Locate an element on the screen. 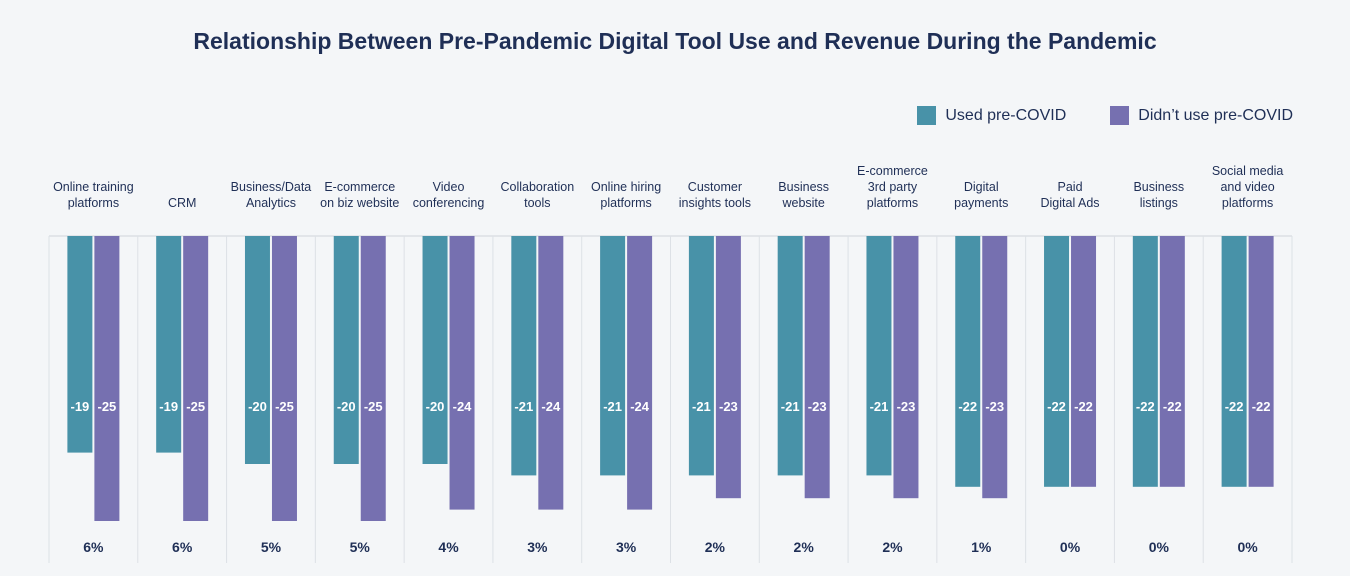  legend-item-used: Used pre-COVID is located at coordinates (991, 115).